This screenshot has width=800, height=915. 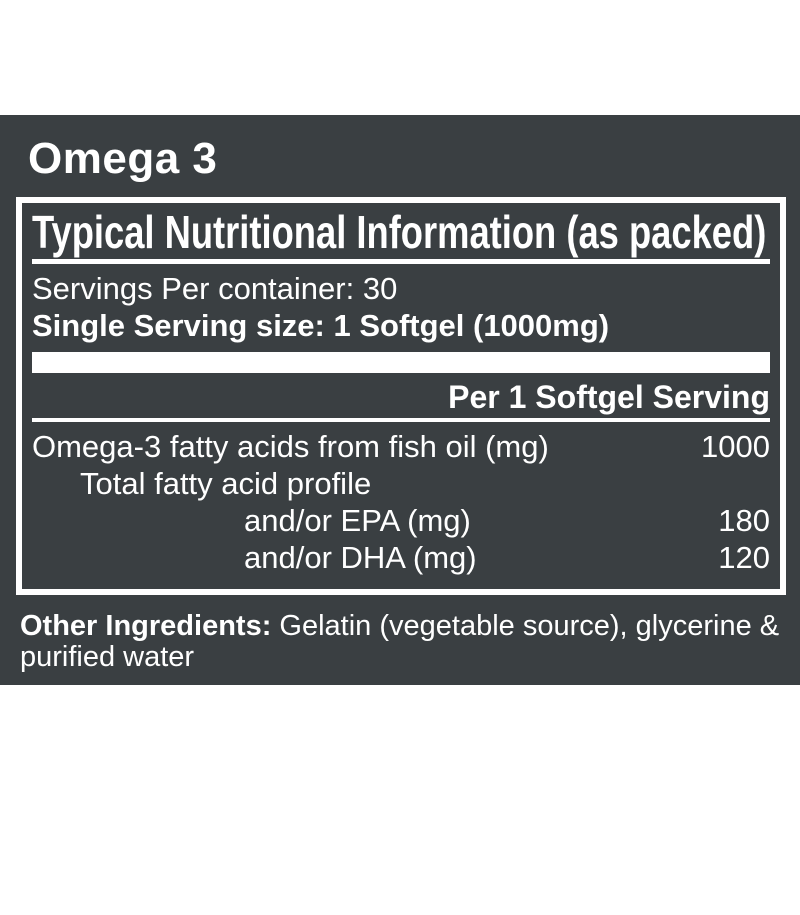 What do you see at coordinates (226, 483) in the screenshot?
I see `nutrient-label: Total fatty acid profile` at bounding box center [226, 483].